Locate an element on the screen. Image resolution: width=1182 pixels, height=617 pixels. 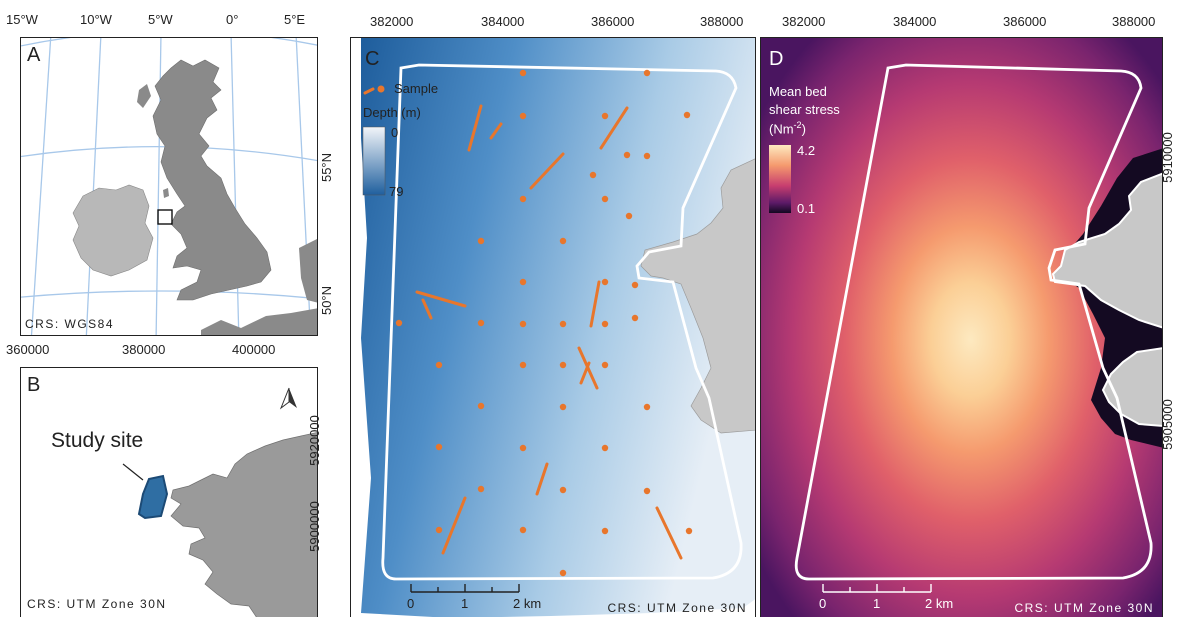
lon-tick: 5°E is located at coordinates (295, 19).